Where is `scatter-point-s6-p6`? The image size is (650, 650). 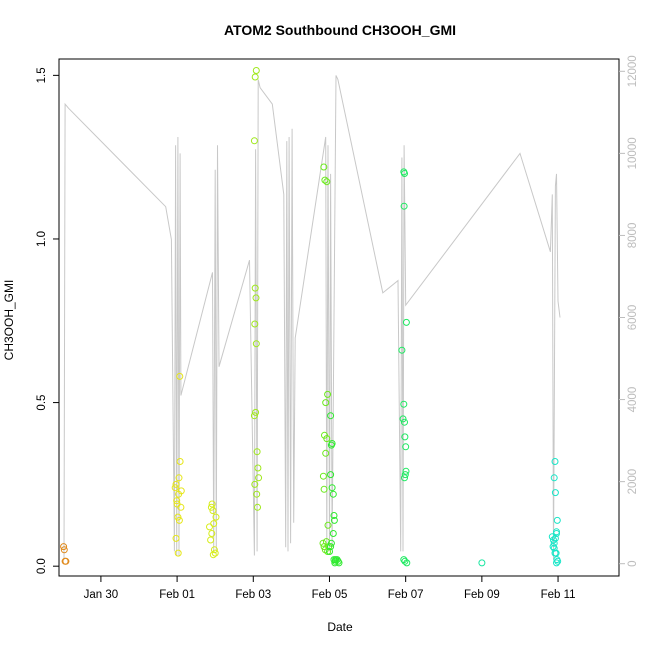
scatter-point-s6-p6 is located at coordinates (403, 419).